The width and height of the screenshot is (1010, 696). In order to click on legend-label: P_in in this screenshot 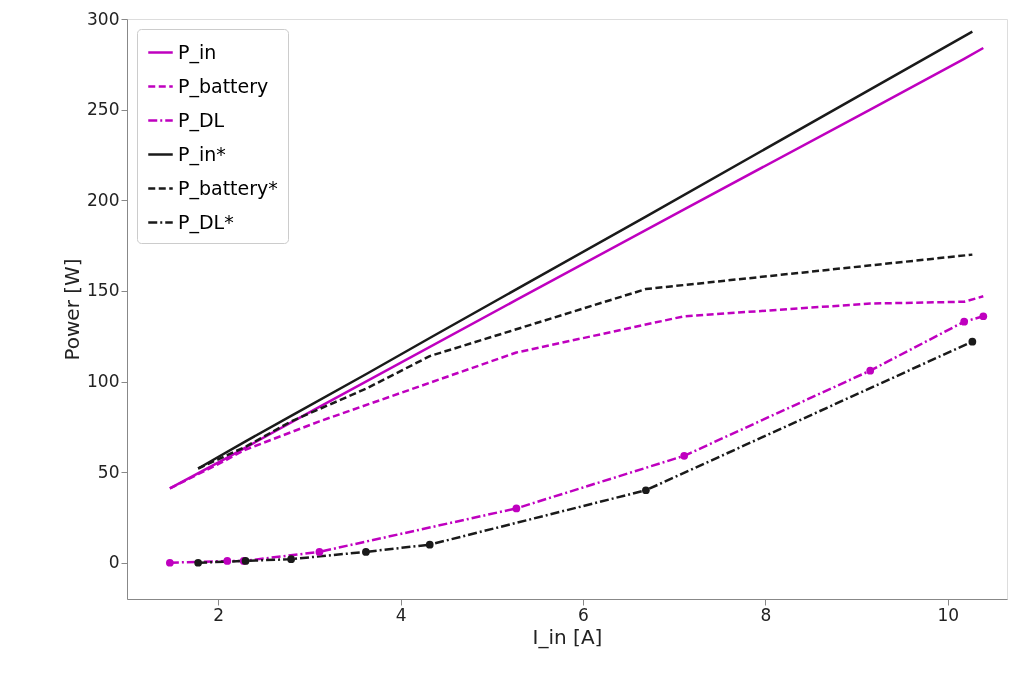, I will do `click(197, 52)`.